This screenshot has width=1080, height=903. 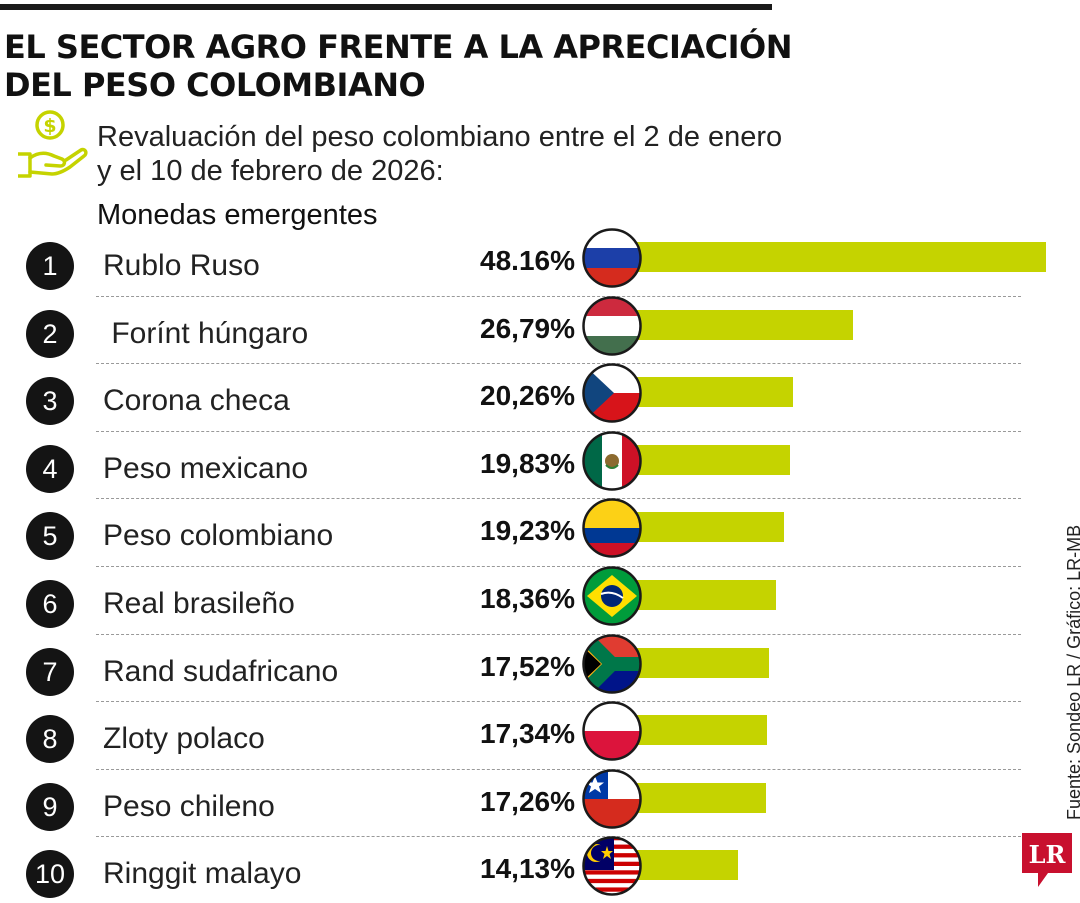 I want to click on chile-flag-icon, so click(x=612, y=799).